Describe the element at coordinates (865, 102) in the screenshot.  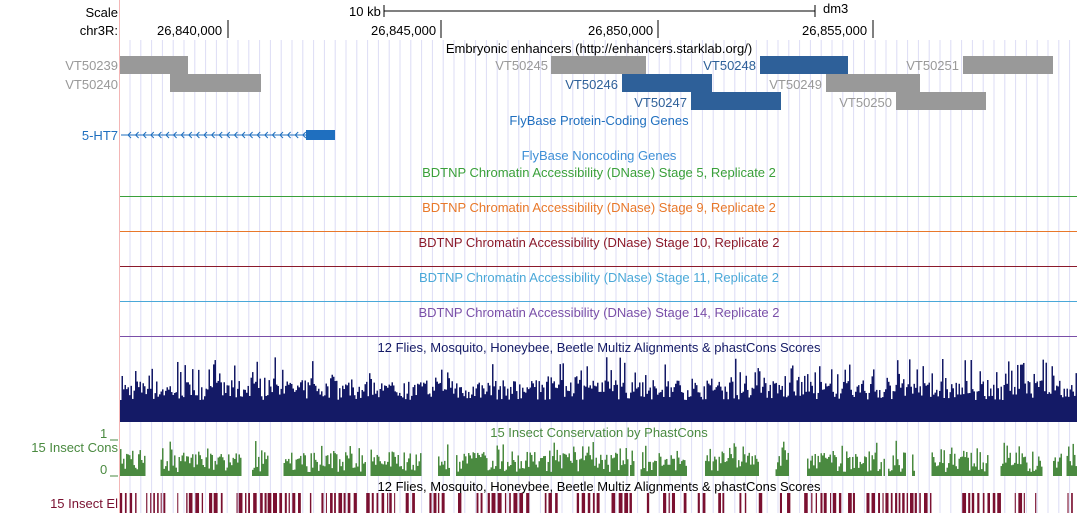
I see `enhancer-label: VT50250` at that location.